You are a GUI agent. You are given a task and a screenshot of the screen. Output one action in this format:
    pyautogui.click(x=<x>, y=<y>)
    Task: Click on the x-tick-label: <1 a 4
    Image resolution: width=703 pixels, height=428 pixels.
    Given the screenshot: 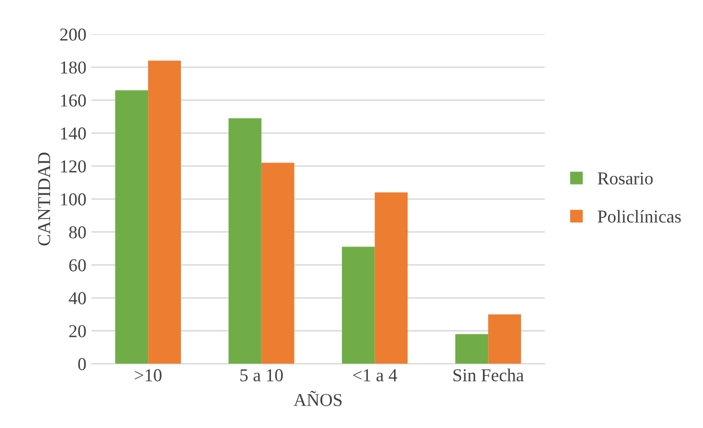 What is the action you would take?
    pyautogui.click(x=375, y=375)
    